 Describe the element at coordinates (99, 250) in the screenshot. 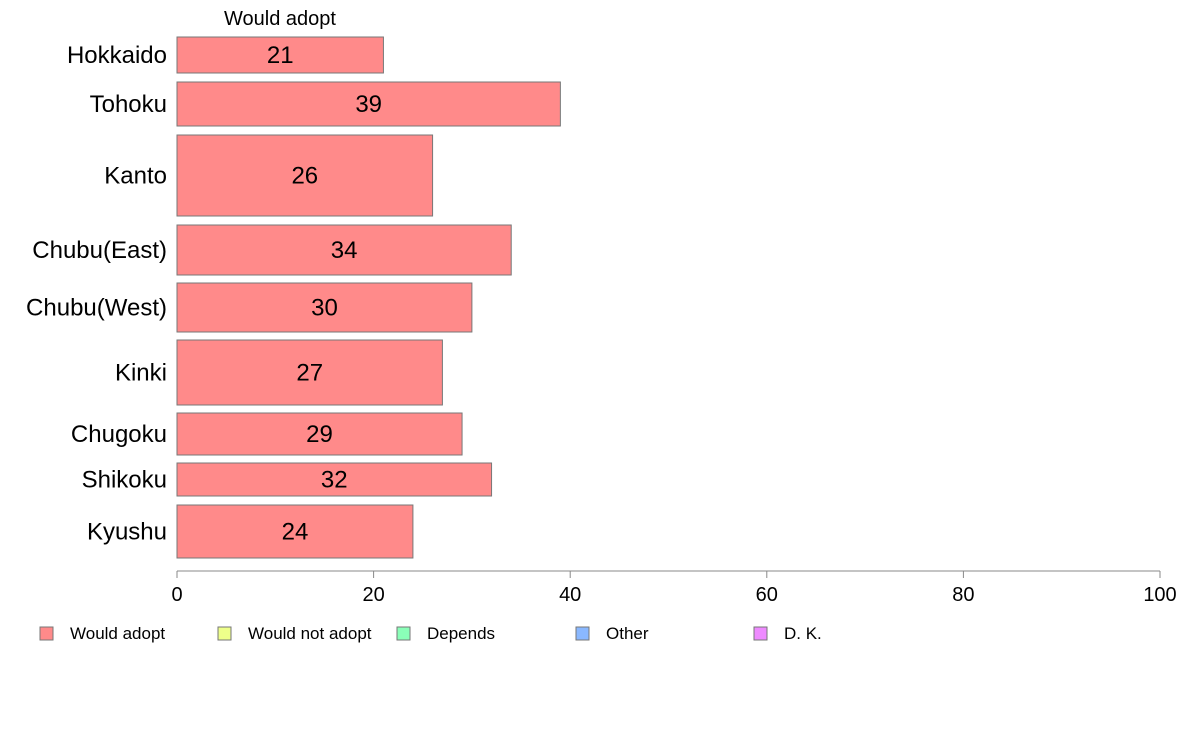

I see `category-label: Chubu(East)` at that location.